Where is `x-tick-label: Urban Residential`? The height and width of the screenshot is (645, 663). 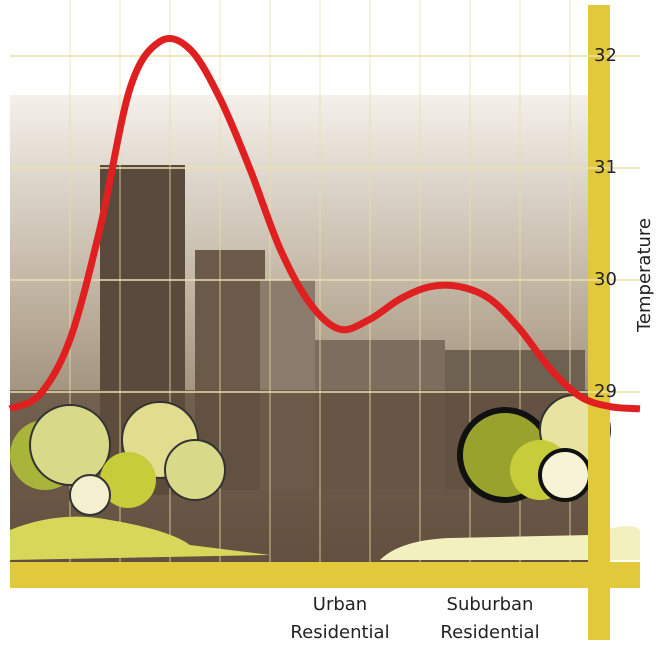
x-tick-label: Urban Residential is located at coordinates (339, 618).